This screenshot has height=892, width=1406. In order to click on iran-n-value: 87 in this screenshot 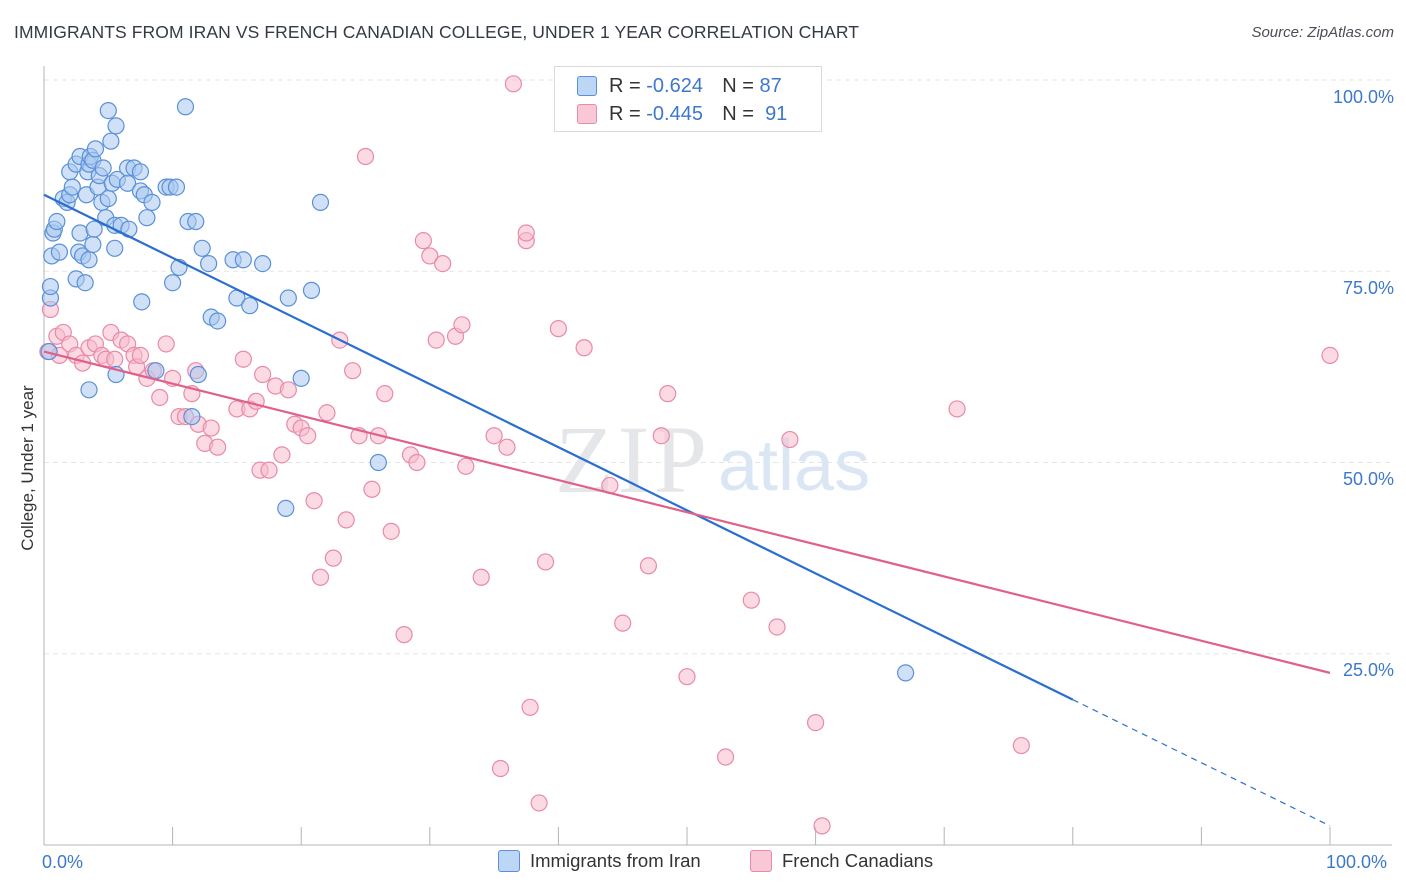, I will do `click(770, 85)`.